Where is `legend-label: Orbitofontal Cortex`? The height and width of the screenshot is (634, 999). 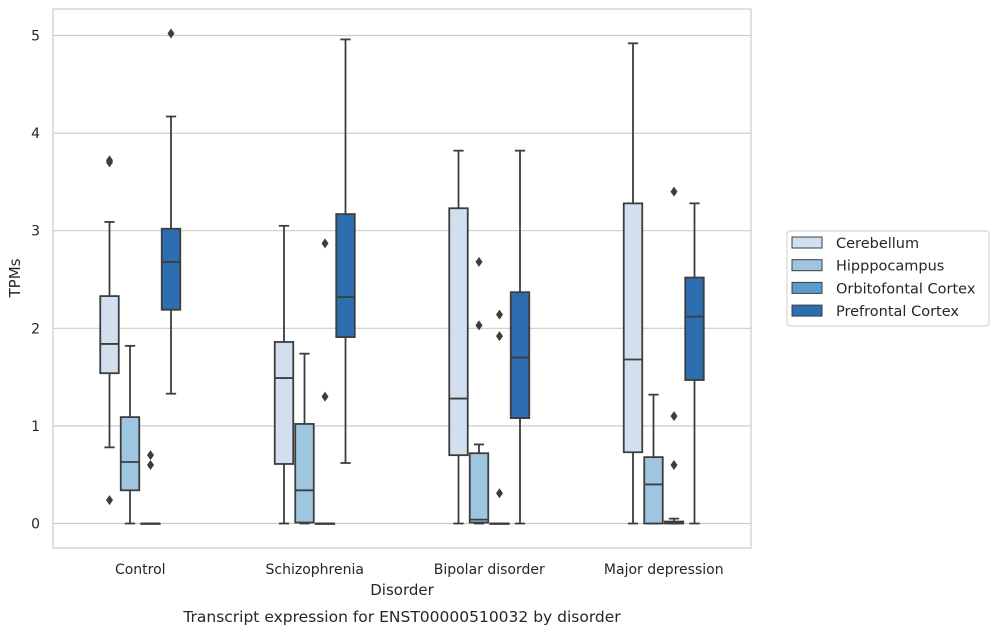 legend-label: Orbitofontal Cortex is located at coordinates (906, 289).